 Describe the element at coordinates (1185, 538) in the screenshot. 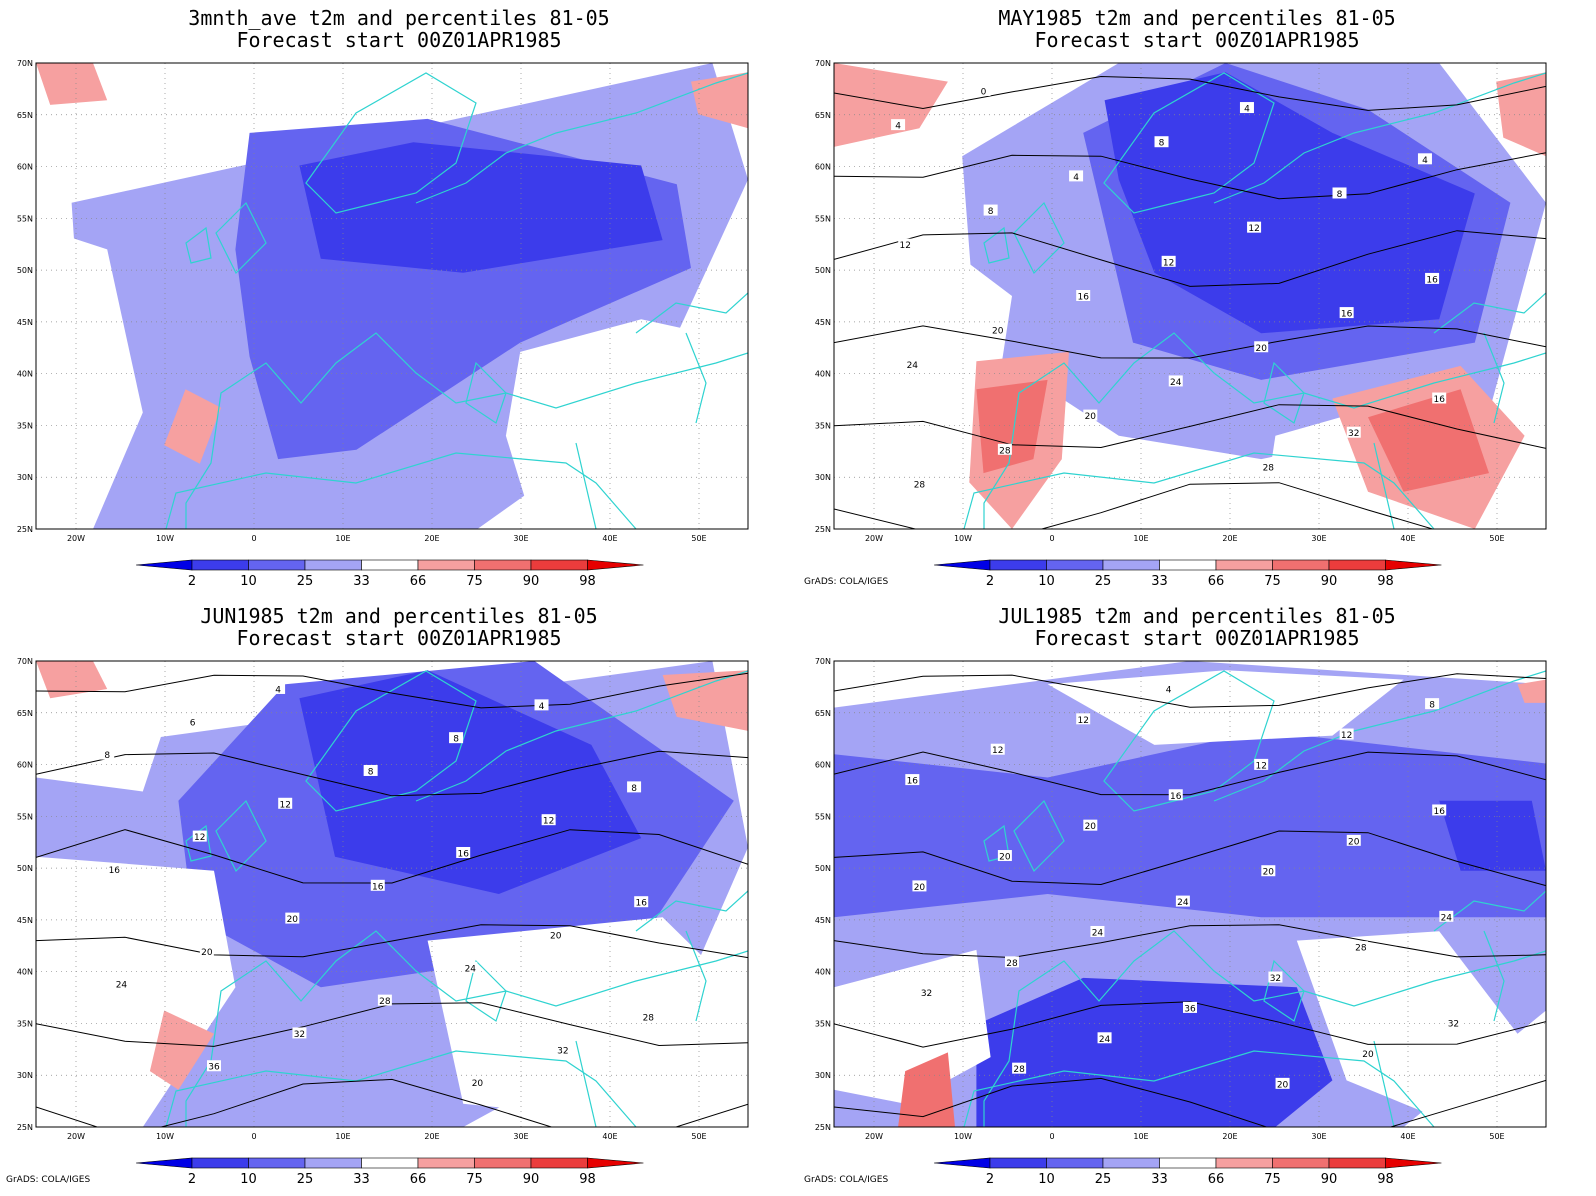

I see `x-axis-ticks: 20W 10W 0 10E 20E 30E 40E 50E` at that location.